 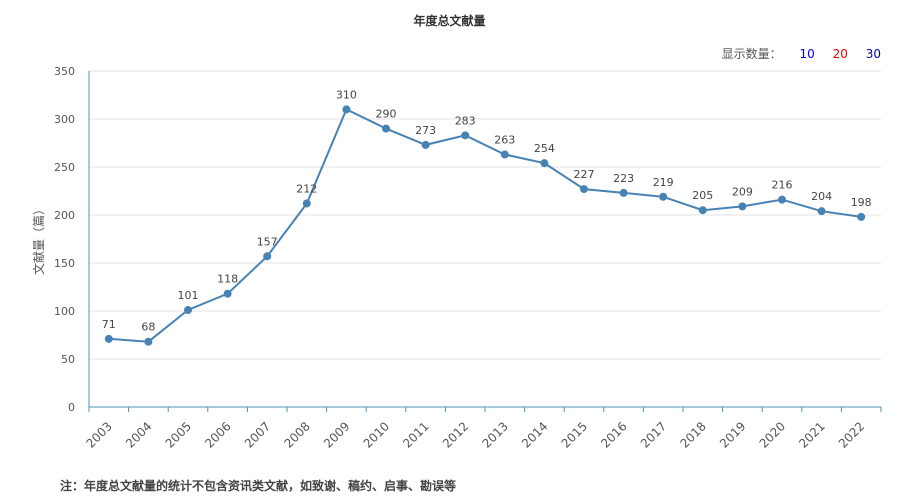 I want to click on y-axis-label: 文献量（篇）, so click(x=38, y=239).